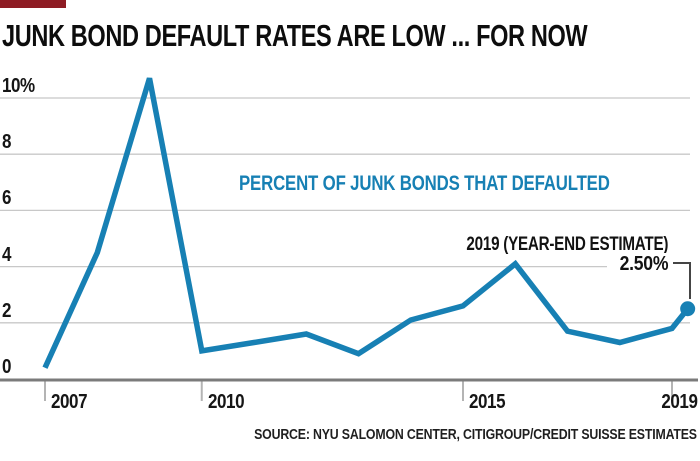 The image size is (700, 461). I want to click on annotation-note: 2019 (YEAR-END ESTIMATE), so click(564, 245).